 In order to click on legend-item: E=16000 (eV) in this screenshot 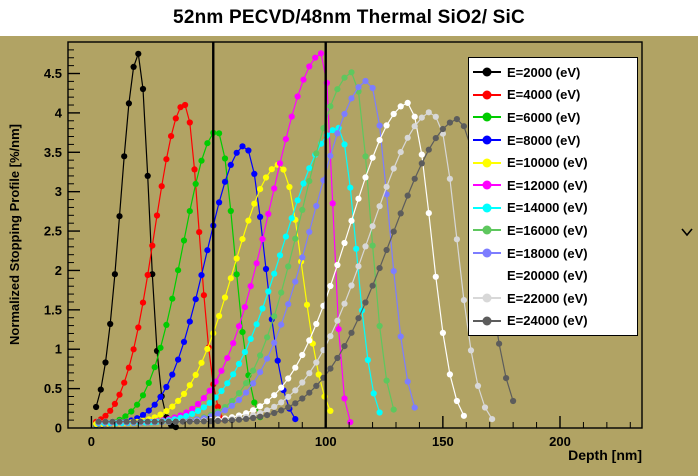, I will do `click(553, 230)`.